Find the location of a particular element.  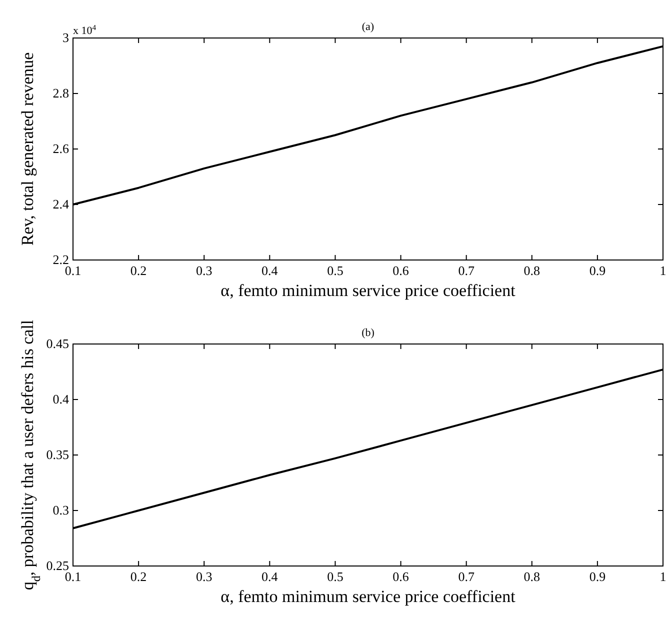

y-tick-label: 0.35 is located at coordinates (57, 454).